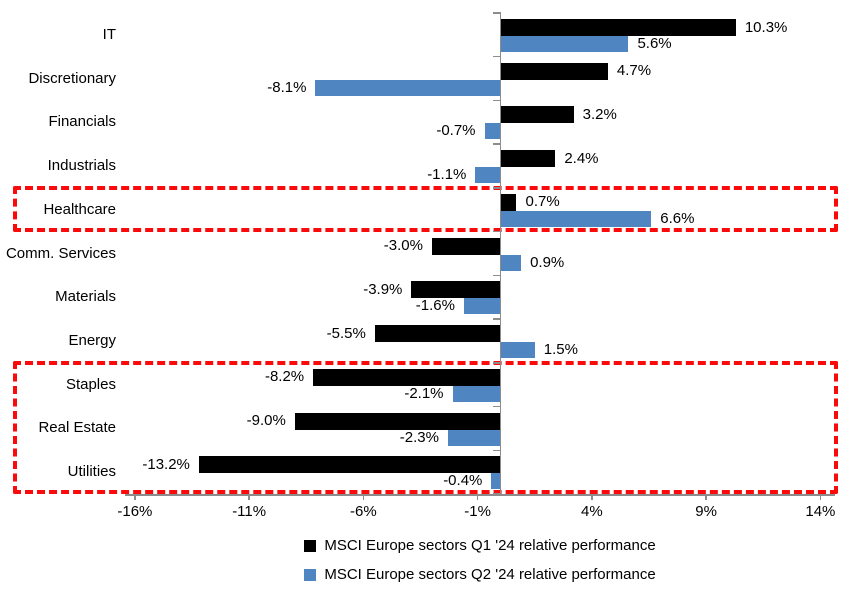  Describe the element at coordinates (77, 428) in the screenshot. I see `category-label: Real Estate` at that location.